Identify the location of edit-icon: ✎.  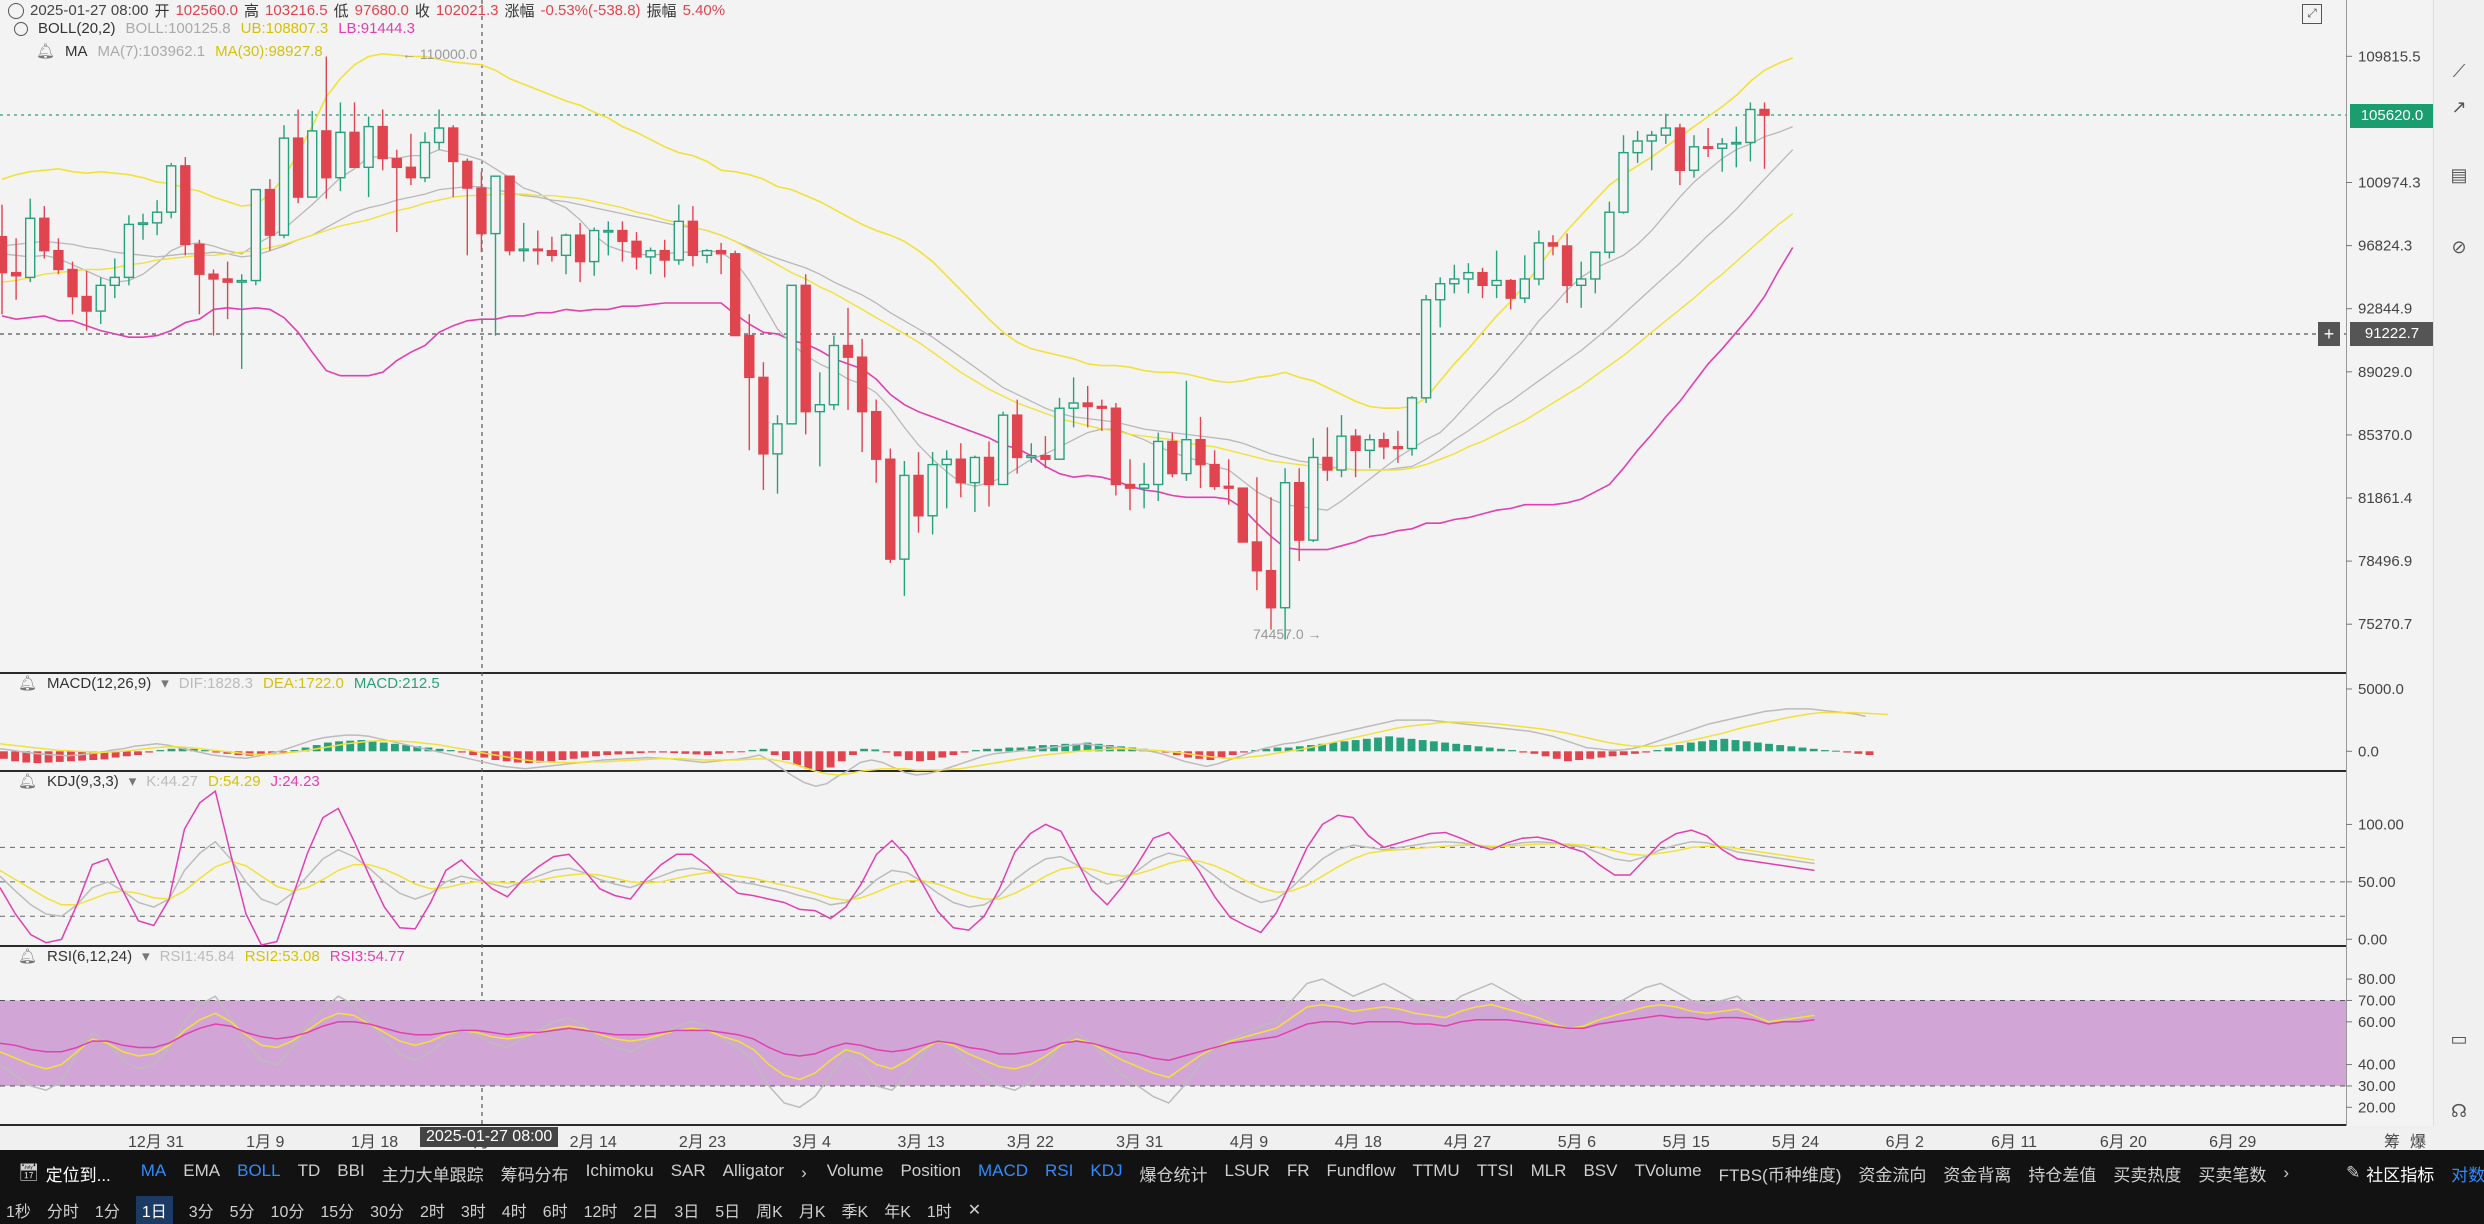
(2353, 1172).